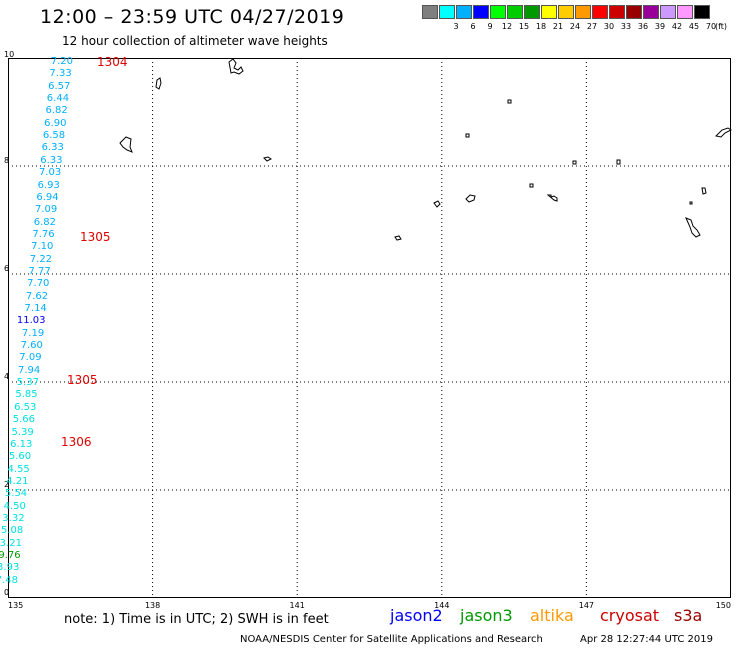 The image size is (740, 650). Describe the element at coordinates (31, 346) in the screenshot. I see `swh-value: 7.60` at that location.